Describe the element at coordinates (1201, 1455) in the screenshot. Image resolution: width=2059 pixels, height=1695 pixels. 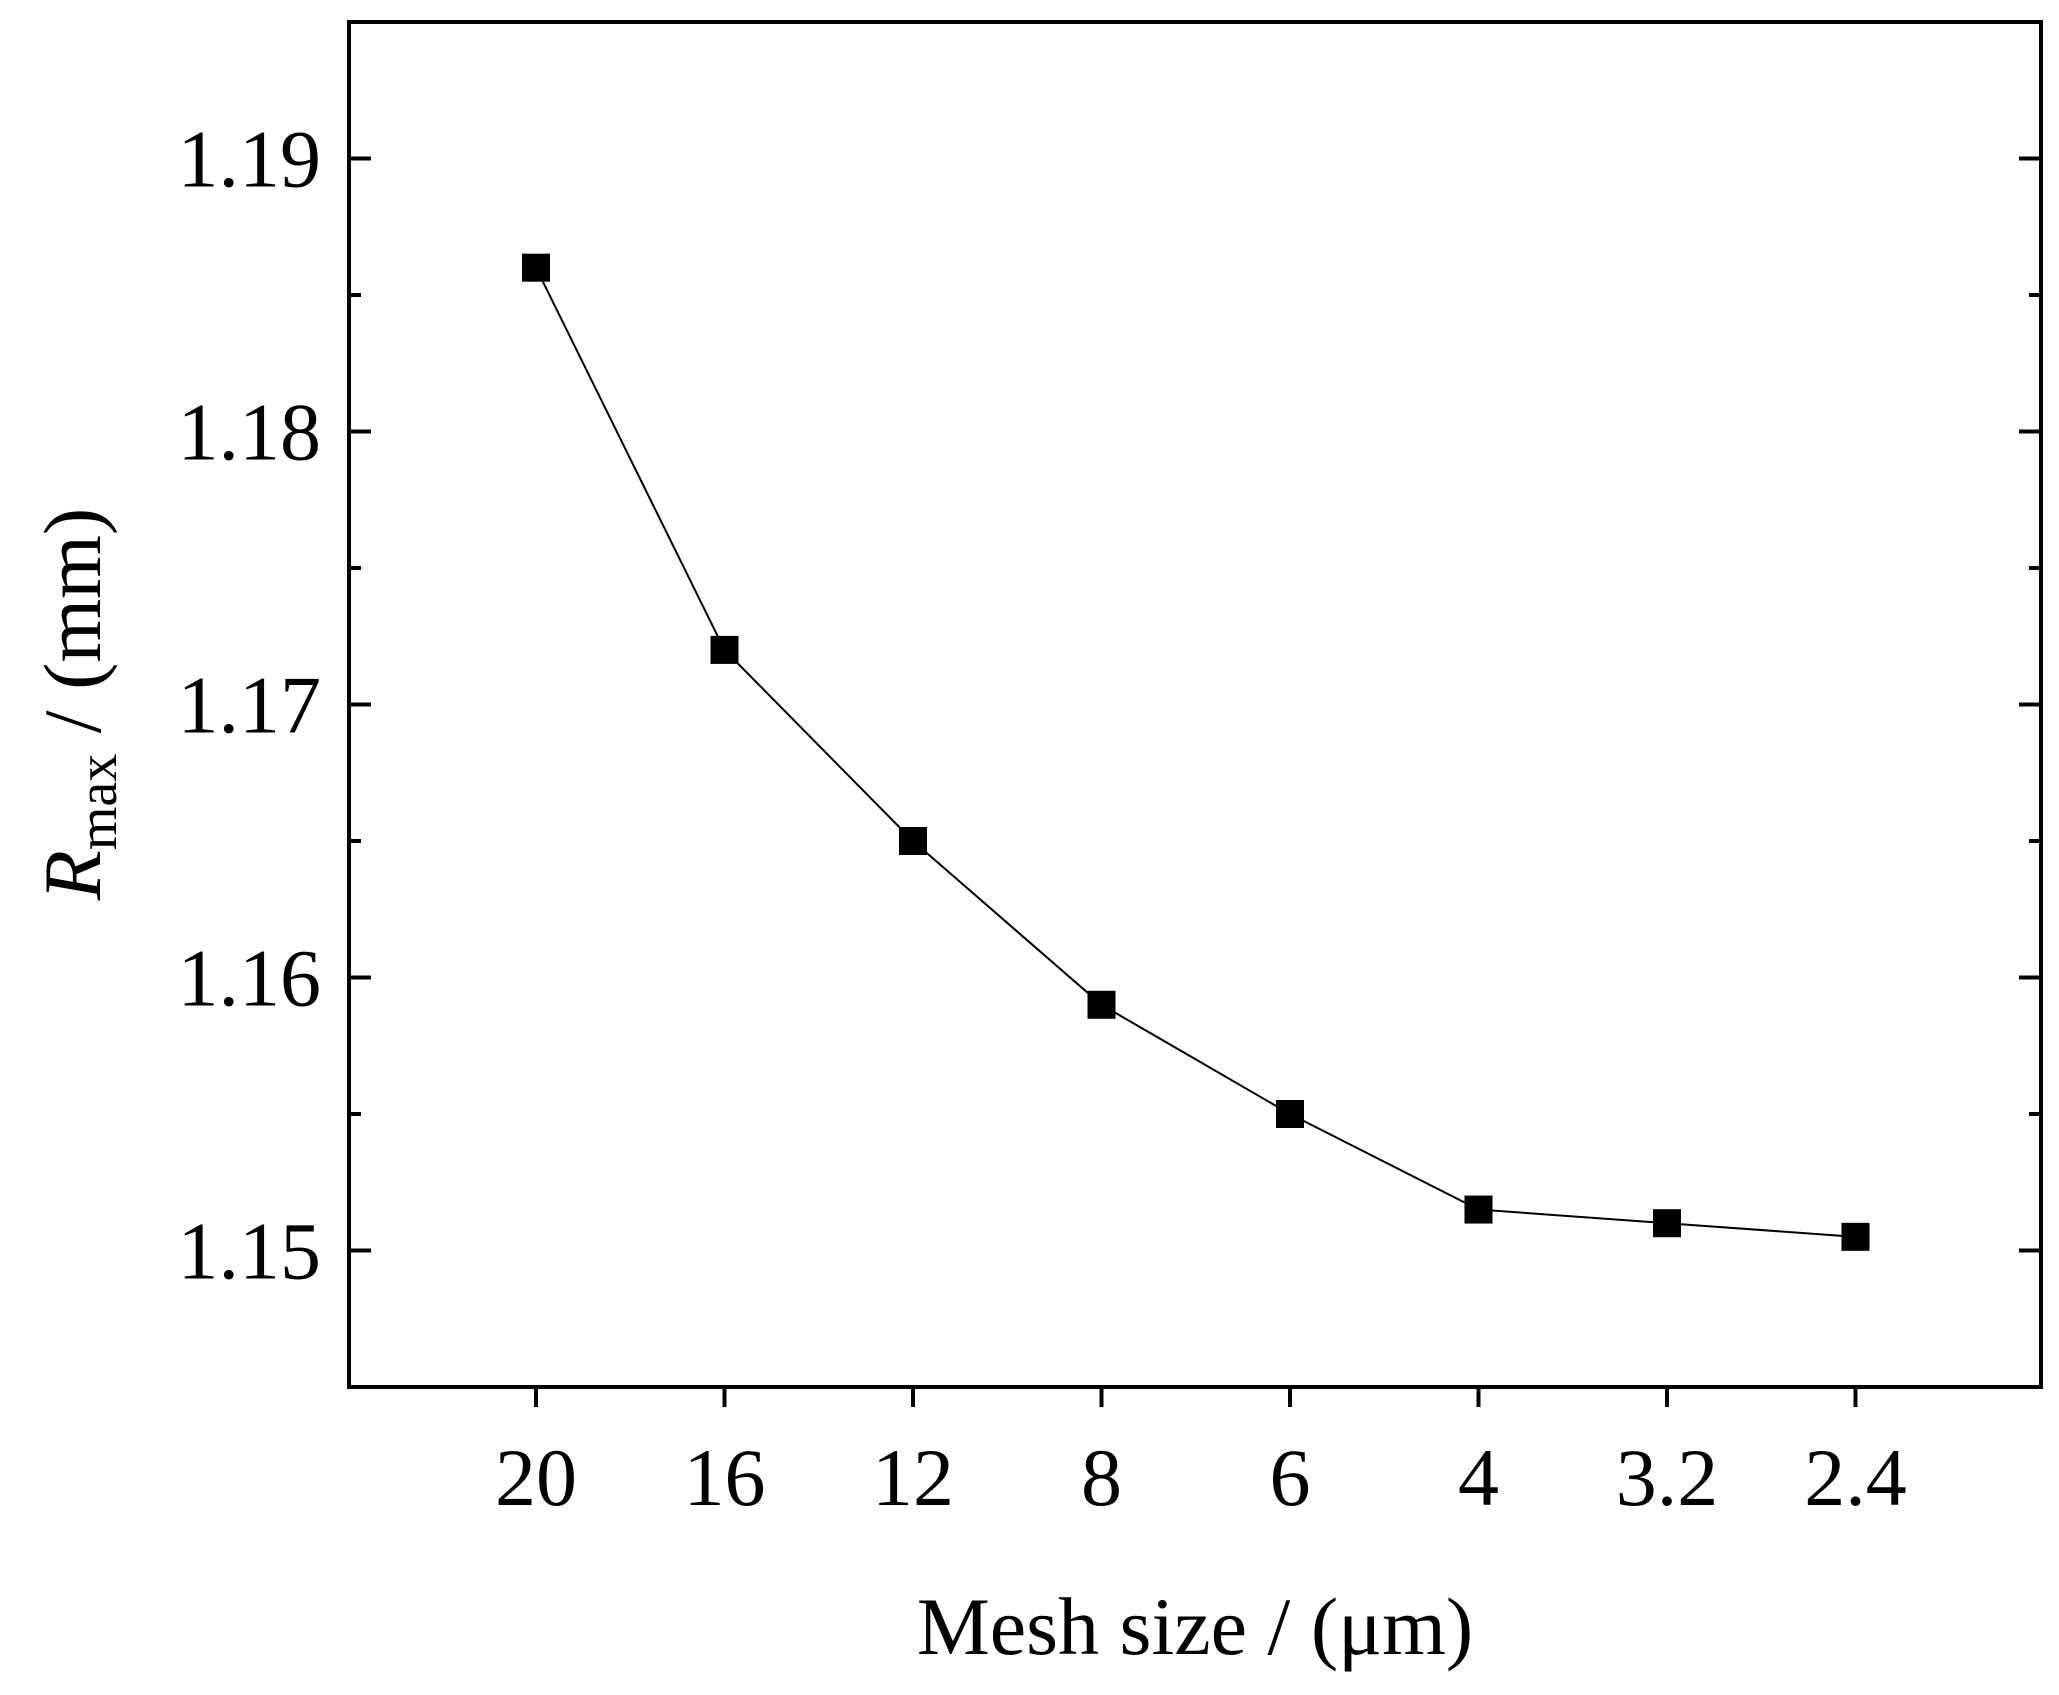
I see `x-axis-ticks: 20 16 12 8 6 4 3.2 2.4` at that location.